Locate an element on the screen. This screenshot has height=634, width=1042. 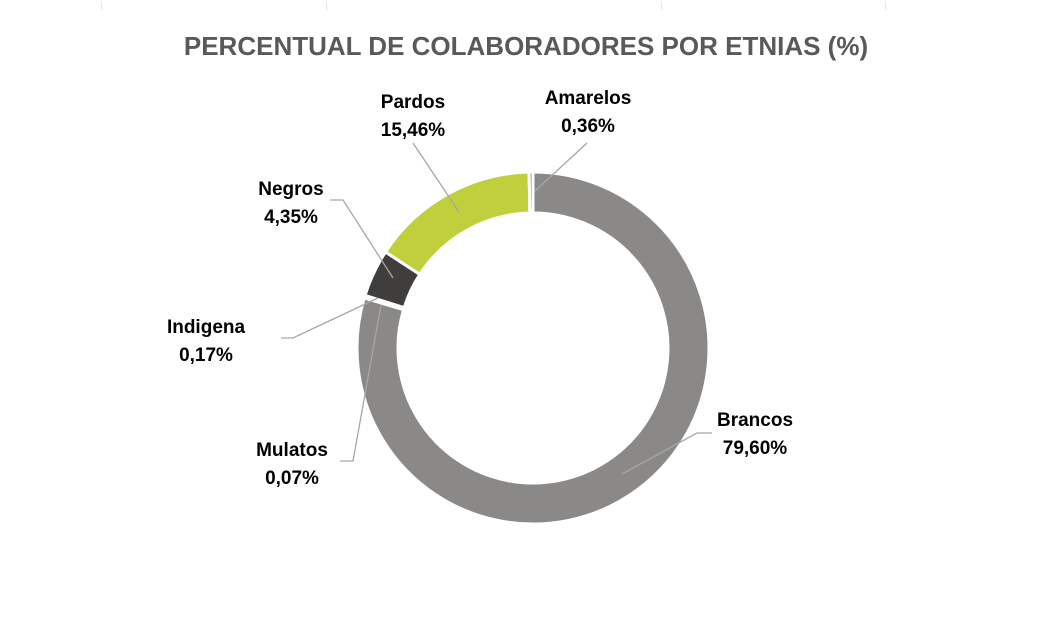
label-value-mulatos: 0,07% is located at coordinates (292, 478).